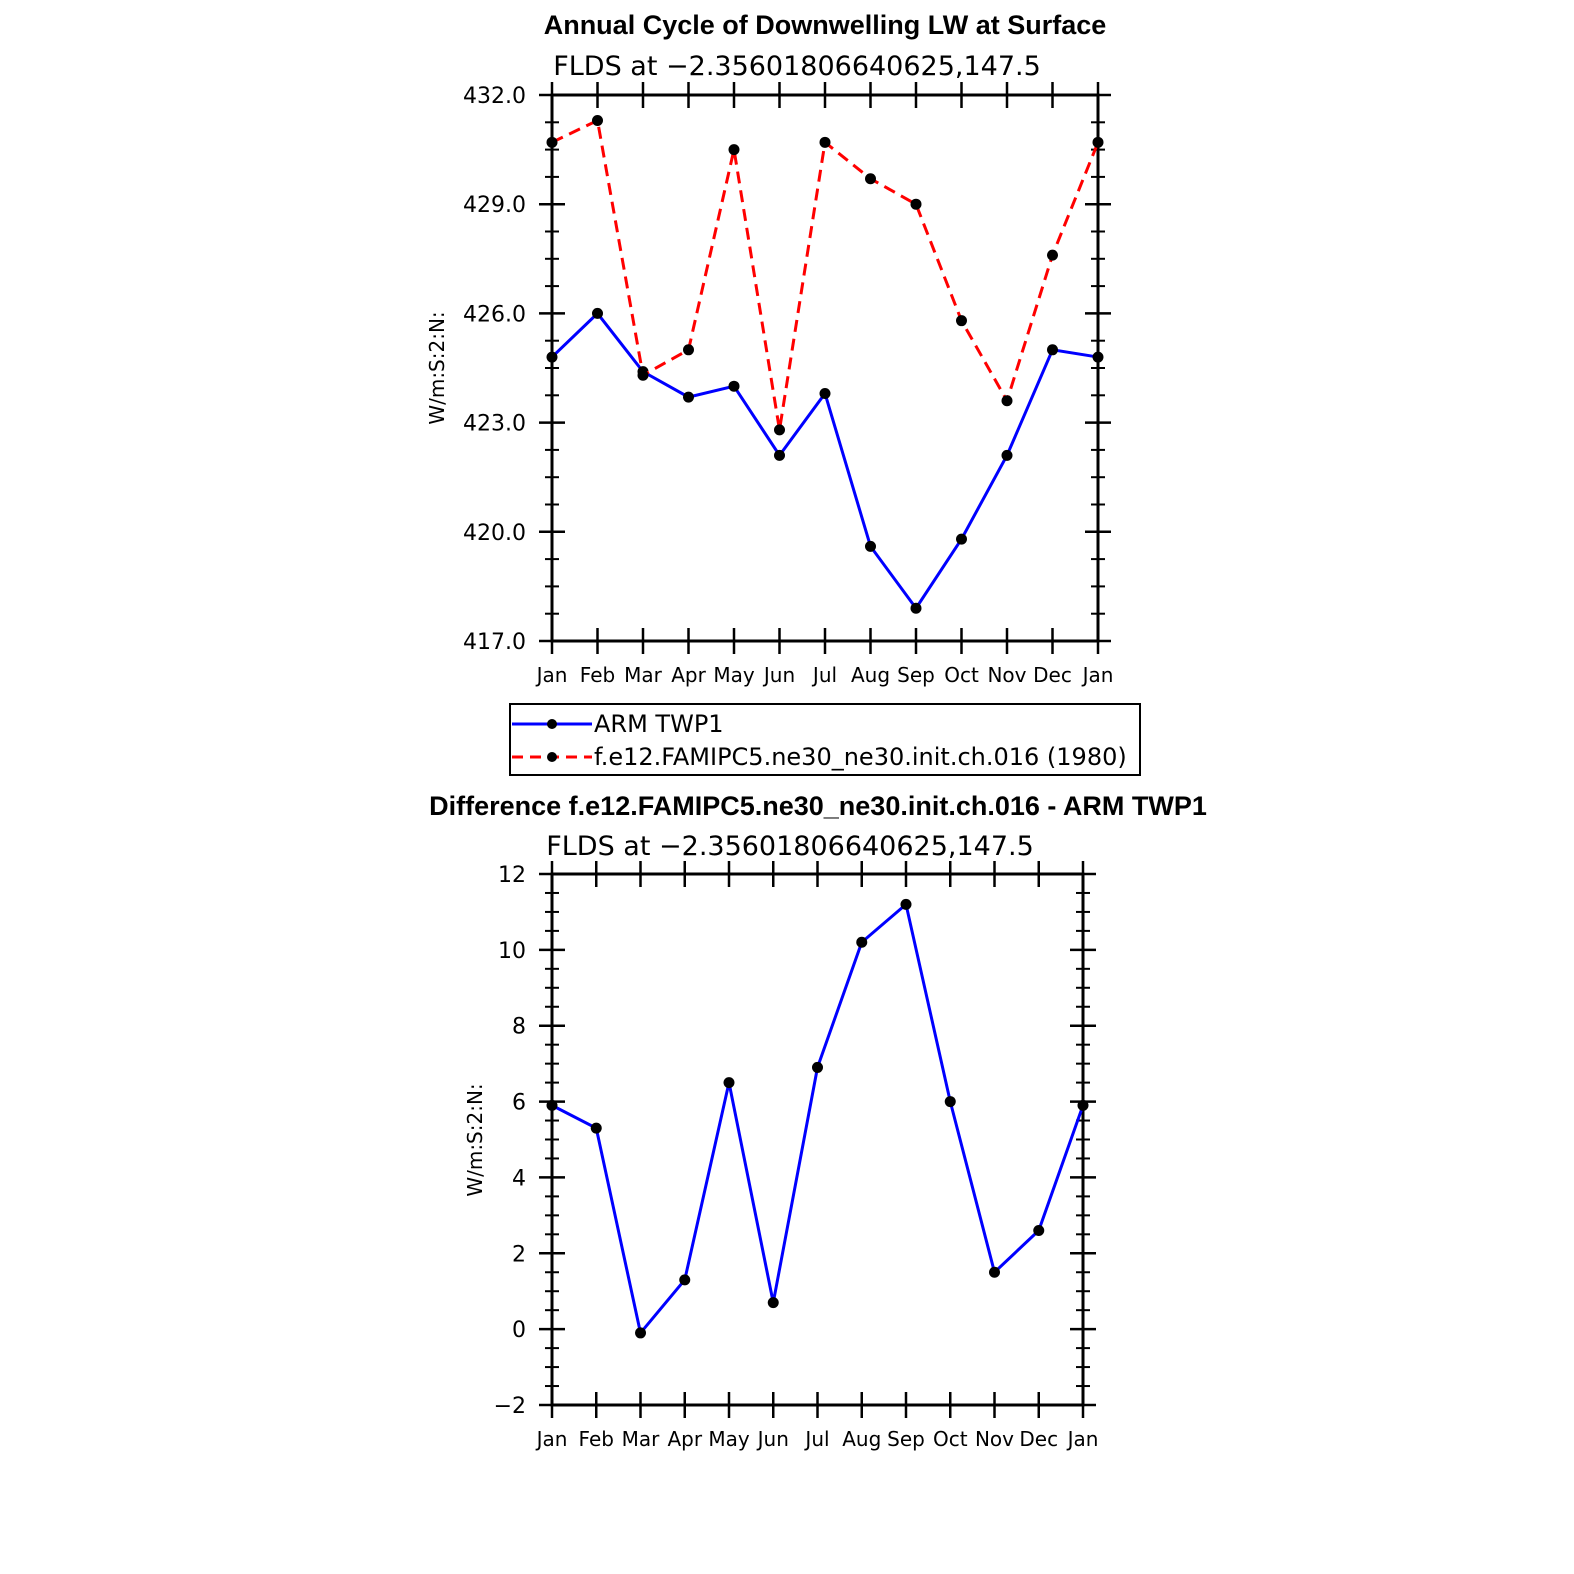  I want to click on y-tick-label: −2, so click(510, 1406).